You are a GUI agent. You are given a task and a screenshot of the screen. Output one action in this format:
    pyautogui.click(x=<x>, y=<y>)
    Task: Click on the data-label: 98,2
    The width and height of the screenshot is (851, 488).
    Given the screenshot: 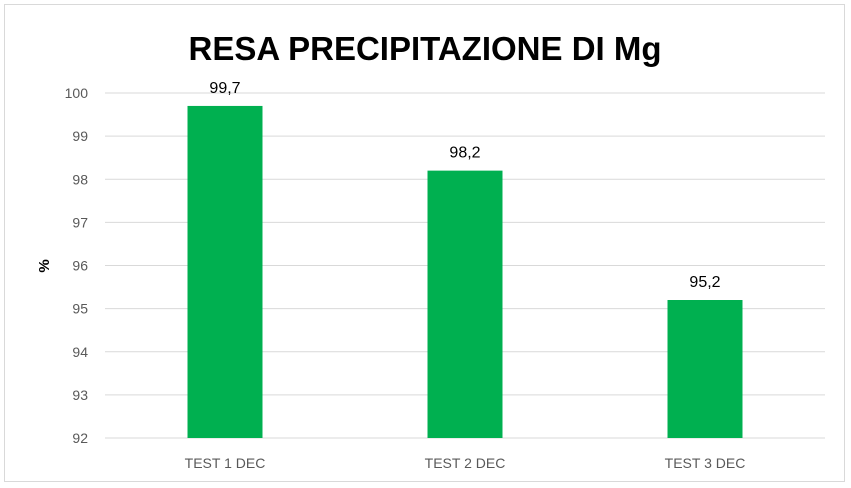 What is the action you would take?
    pyautogui.click(x=464, y=153)
    